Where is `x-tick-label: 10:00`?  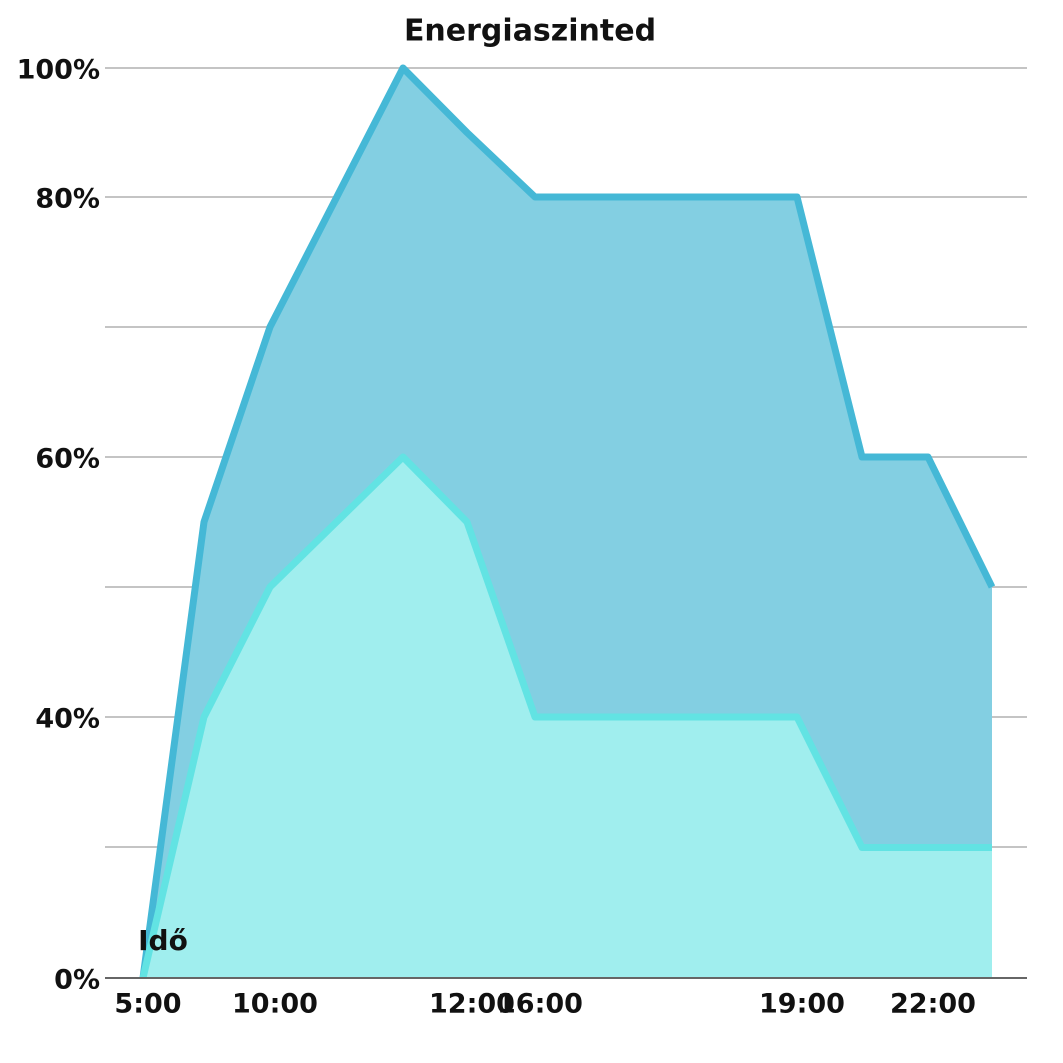
x-tick-label: 10:00 is located at coordinates (275, 1004).